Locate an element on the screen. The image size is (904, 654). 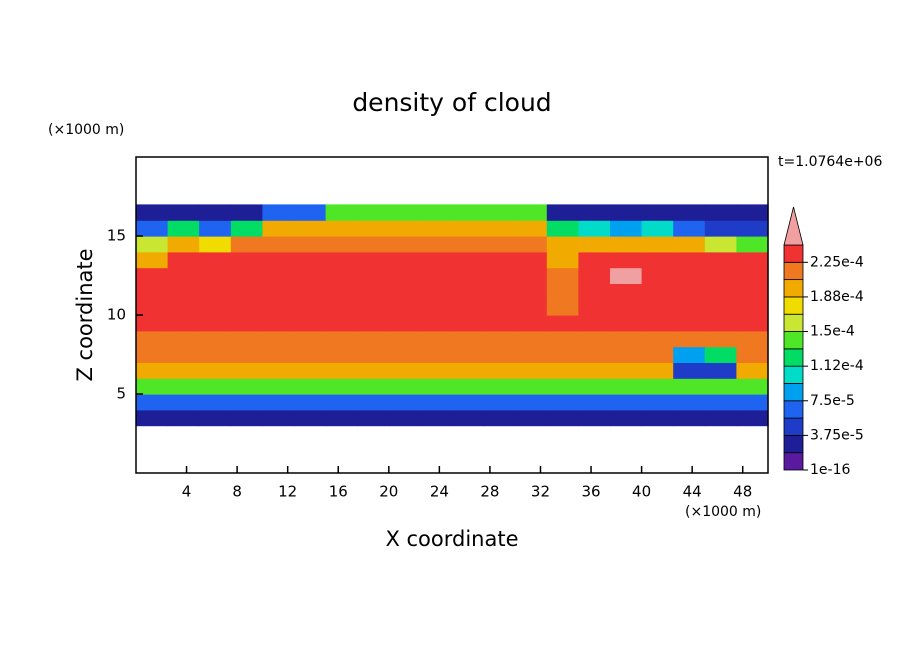
y-unit: (×1000 m) is located at coordinates (86, 130).